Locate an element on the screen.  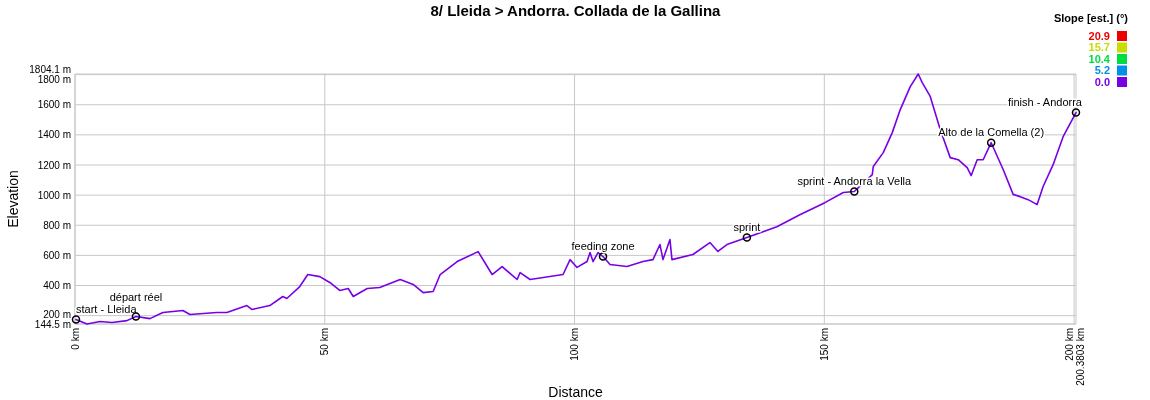
y-tick-label: 400 m is located at coordinates (57, 286).